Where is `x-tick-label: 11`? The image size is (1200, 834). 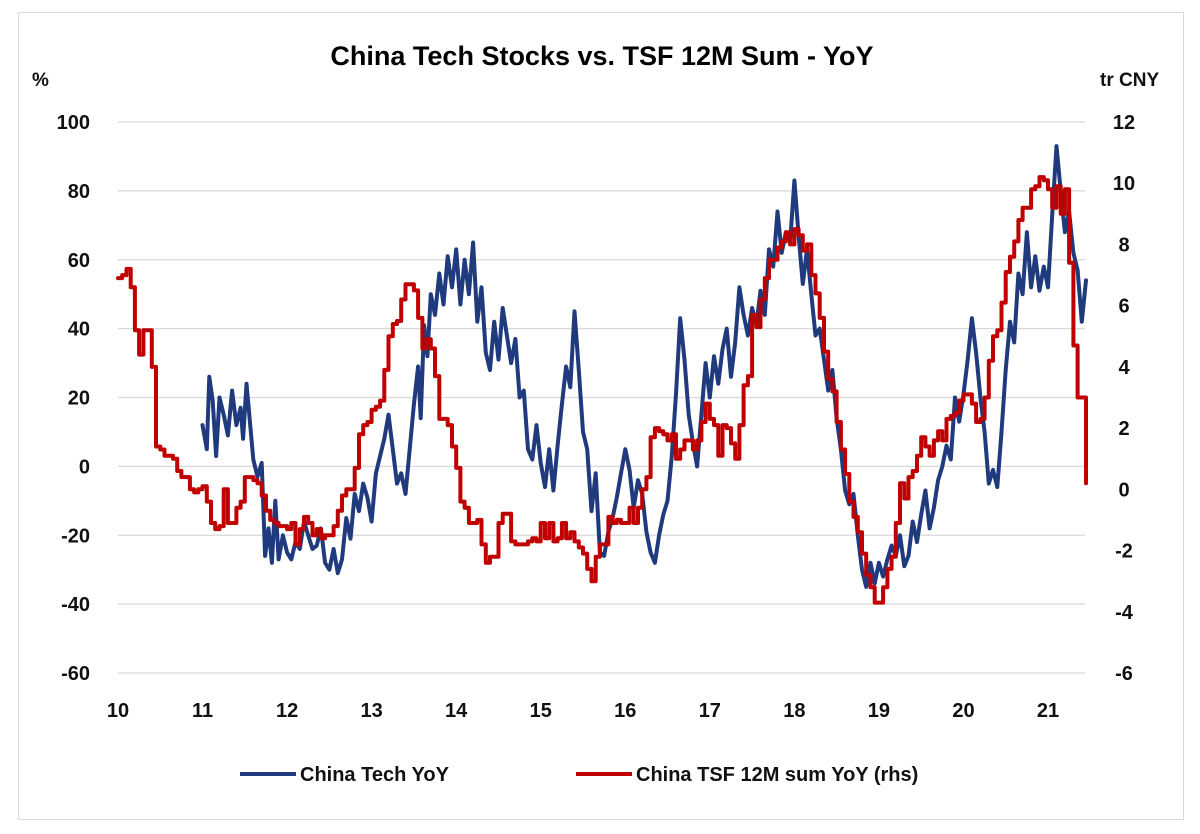 x-tick-label: 11 is located at coordinates (202, 711).